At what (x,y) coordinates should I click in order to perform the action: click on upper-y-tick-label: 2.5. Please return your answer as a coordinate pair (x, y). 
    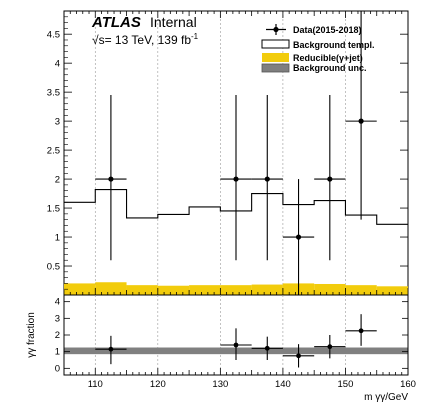
    Looking at the image, I should click on (53, 151).